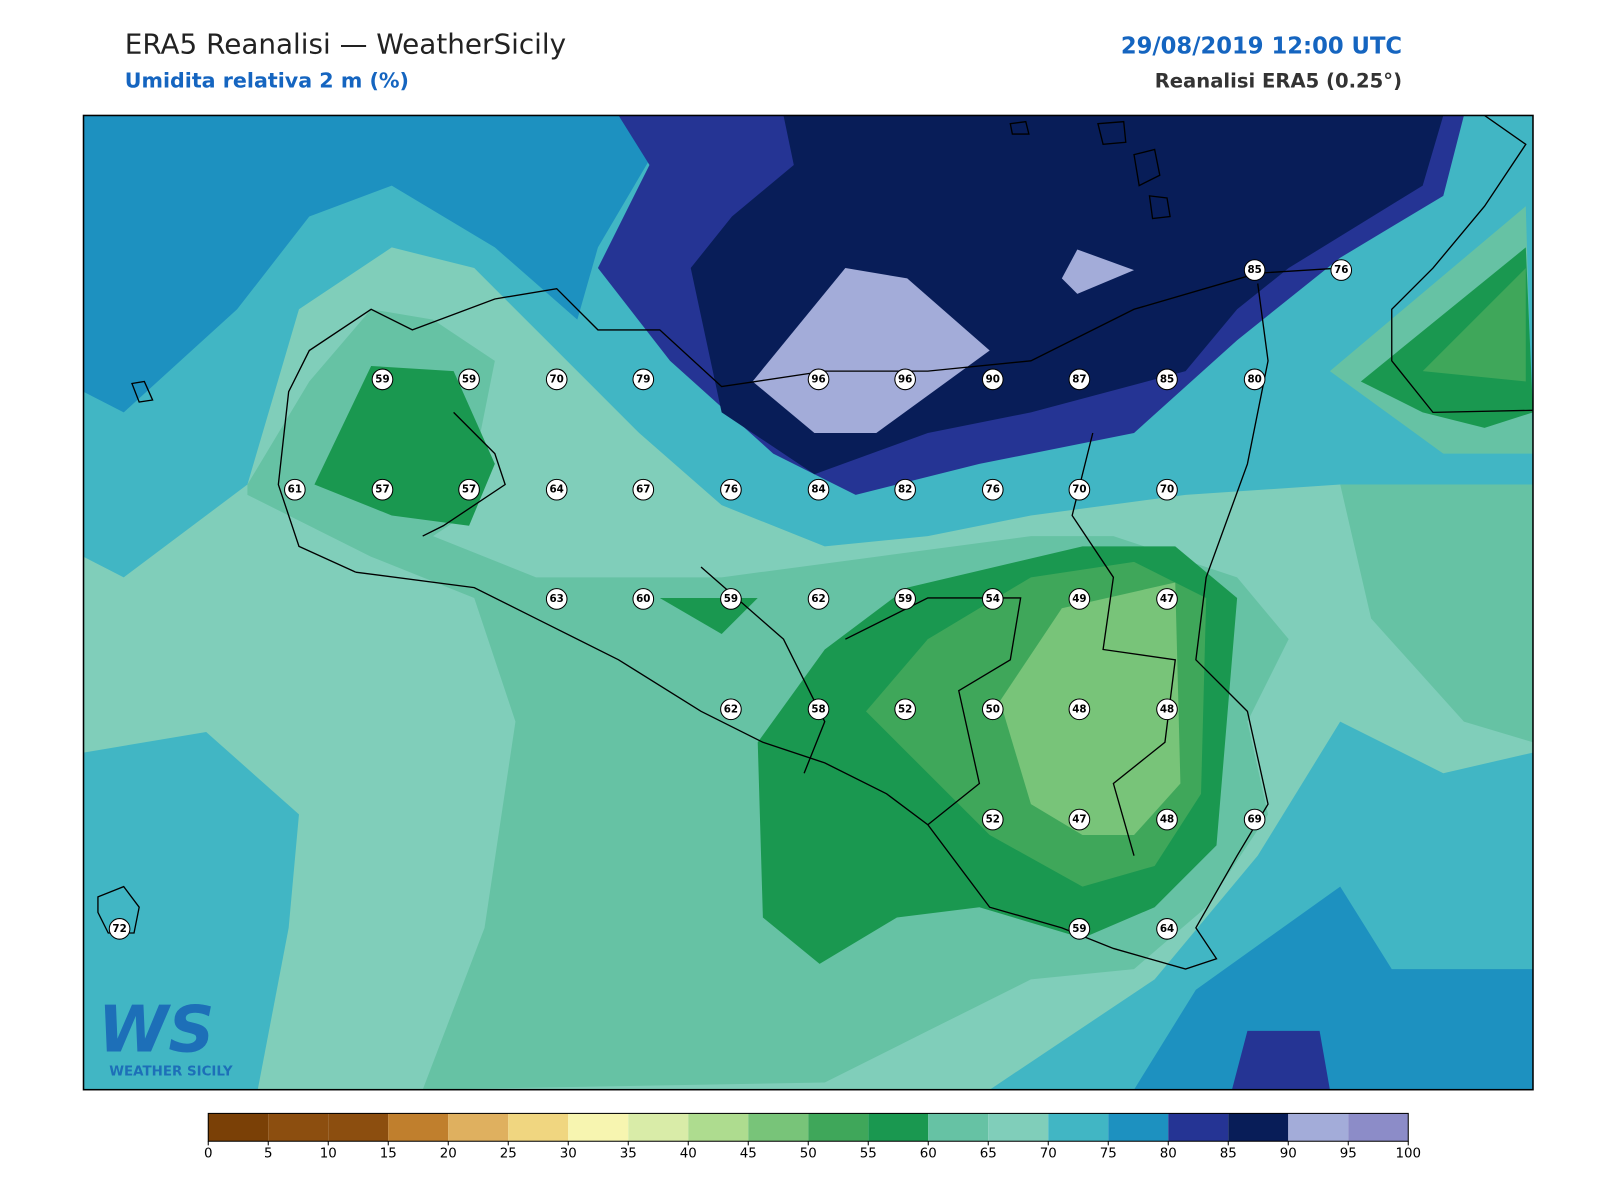  I want to click on colorbar-tick-label: 60, so click(928, 1154).